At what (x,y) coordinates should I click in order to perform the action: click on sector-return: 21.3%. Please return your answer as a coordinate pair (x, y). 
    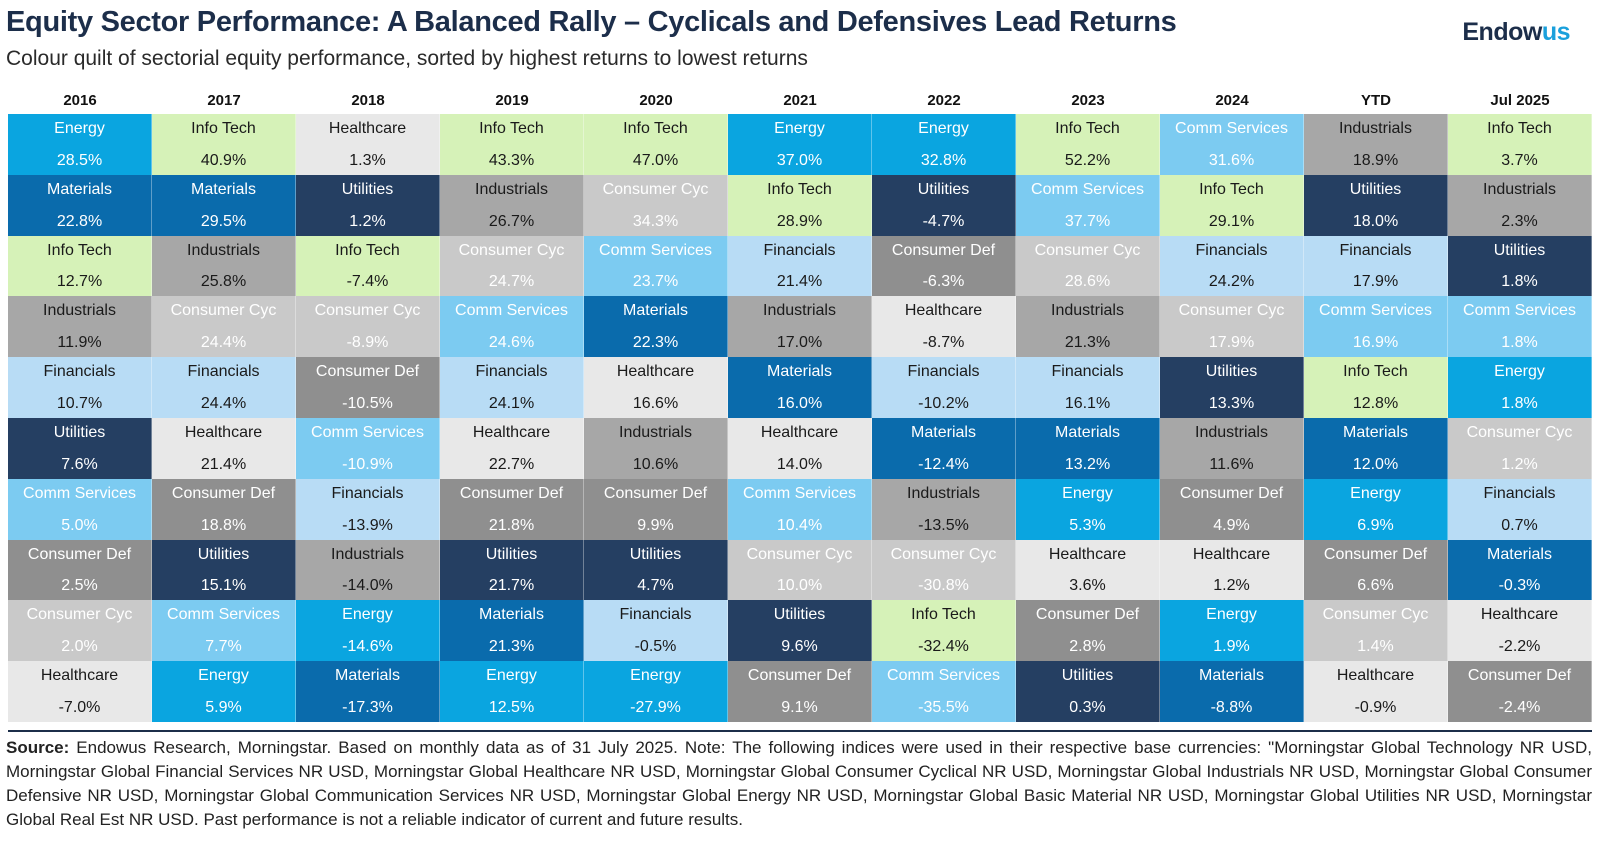
    Looking at the image, I should click on (511, 647).